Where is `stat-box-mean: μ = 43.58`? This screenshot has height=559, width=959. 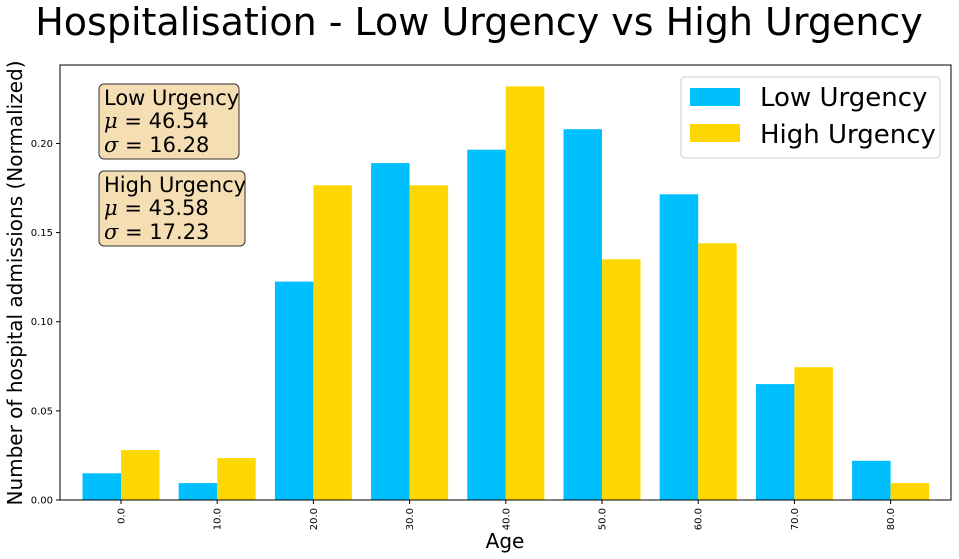
stat-box-mean: μ = 43.58 is located at coordinates (156, 208).